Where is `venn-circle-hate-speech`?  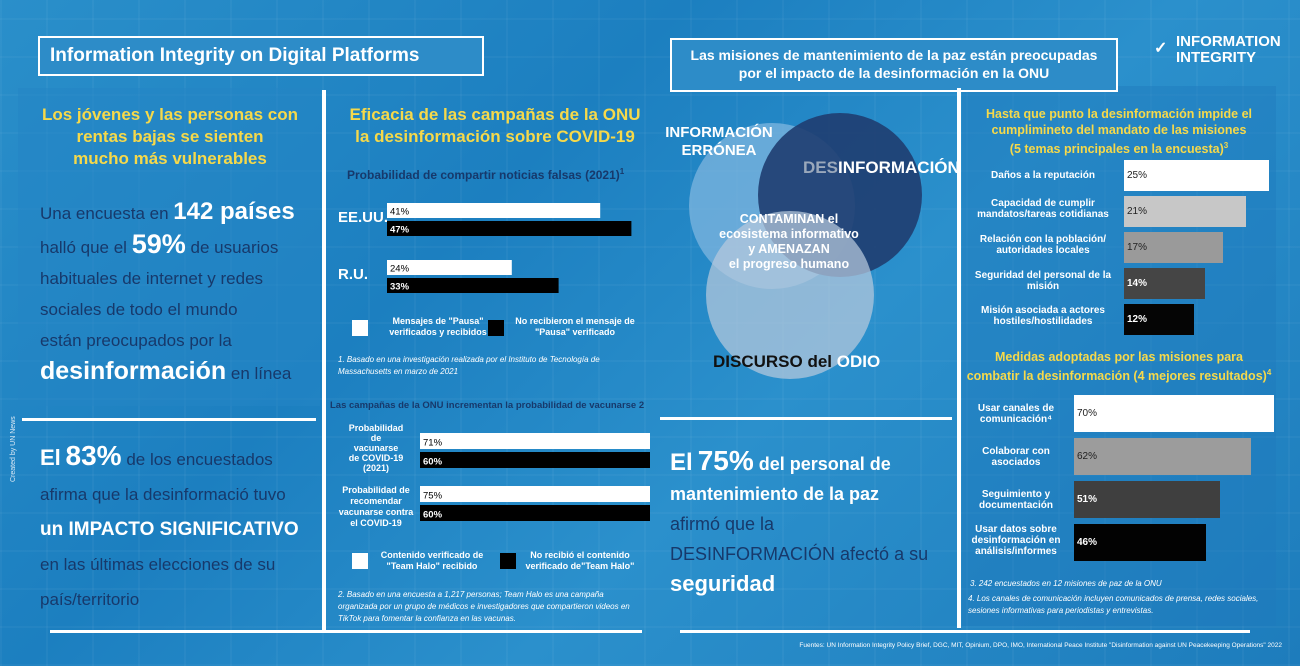 venn-circle-hate-speech is located at coordinates (790, 295).